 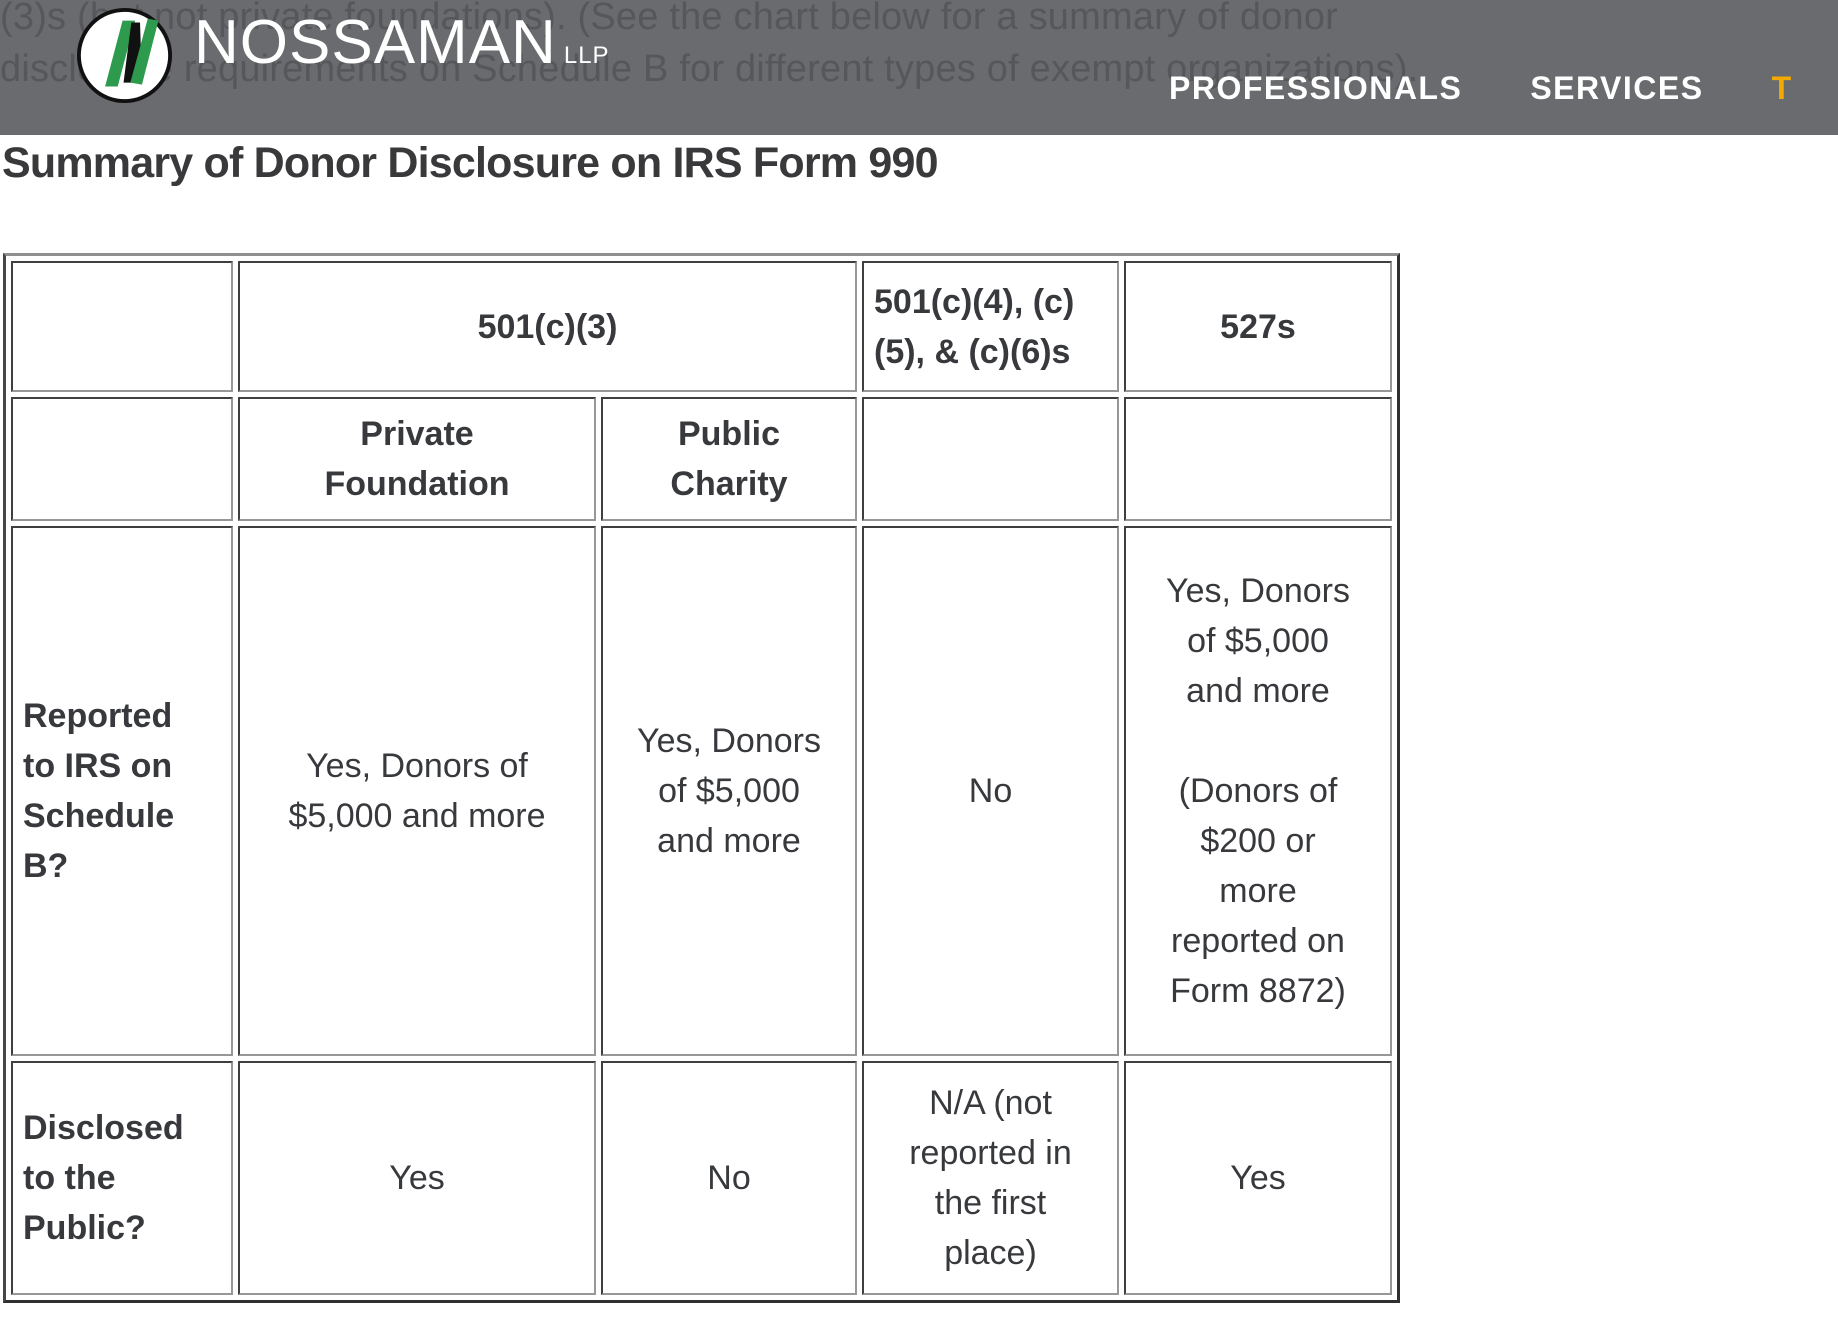 I want to click on main-nav: PROFESSIONALS SERVICES T, so click(x=1481, y=67).